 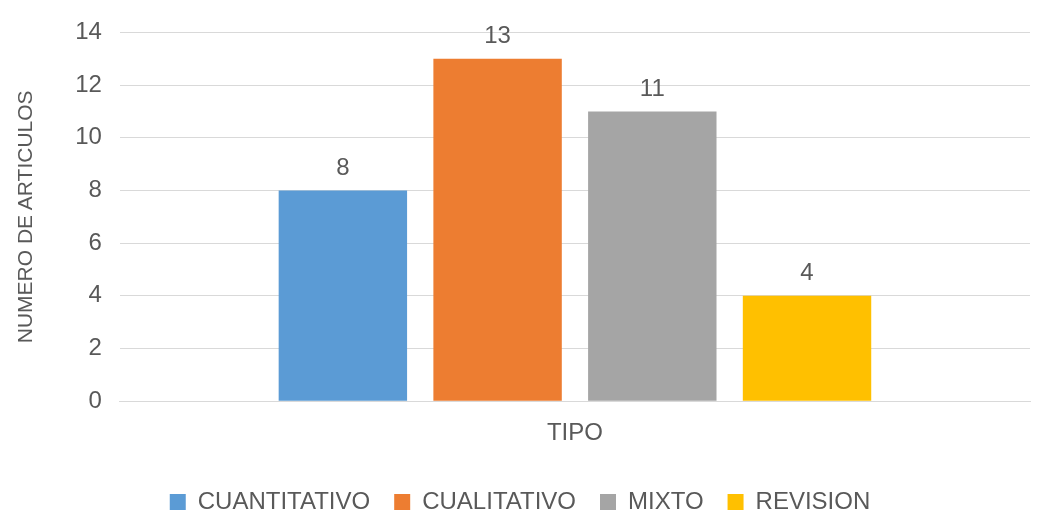 What do you see at coordinates (88, 31) in the screenshot?
I see `y-tick-label: 14` at bounding box center [88, 31].